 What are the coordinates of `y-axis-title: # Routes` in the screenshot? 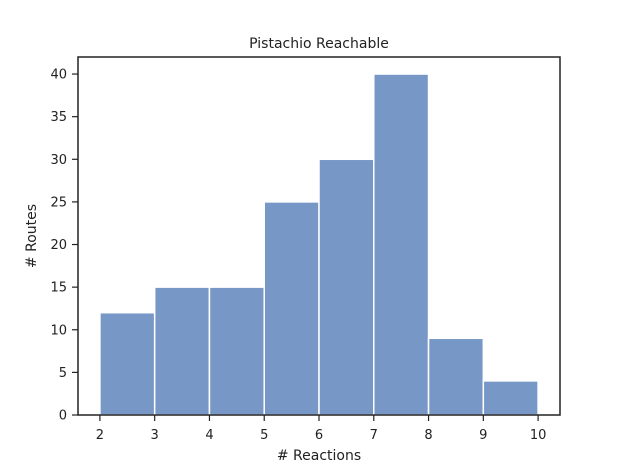 It's located at (32, 236).